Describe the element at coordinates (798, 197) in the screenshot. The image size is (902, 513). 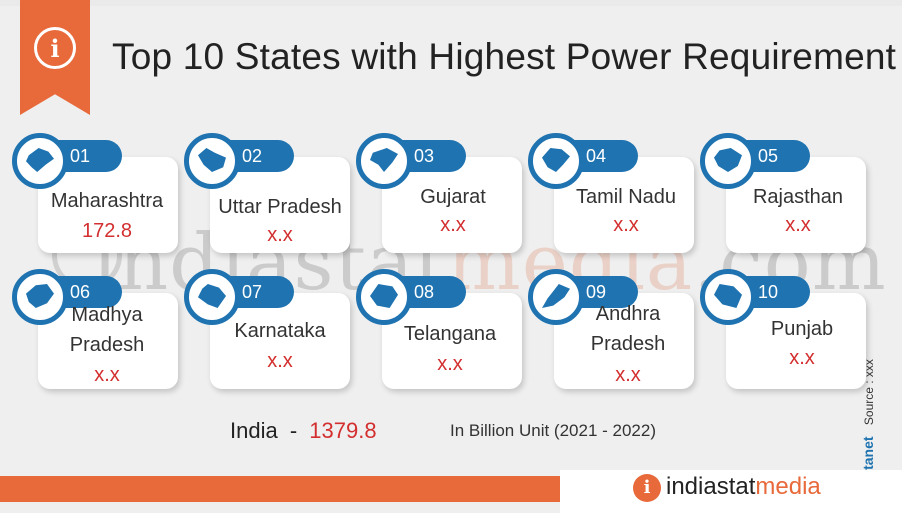
I see `state-name: Rajasthan` at that location.